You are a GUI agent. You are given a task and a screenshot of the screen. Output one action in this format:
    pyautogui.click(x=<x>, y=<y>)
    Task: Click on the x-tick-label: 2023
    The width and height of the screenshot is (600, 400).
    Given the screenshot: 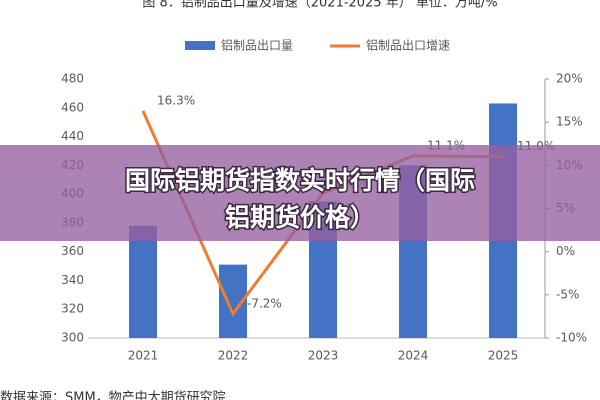 What is the action you would take?
    pyautogui.click(x=323, y=356)
    